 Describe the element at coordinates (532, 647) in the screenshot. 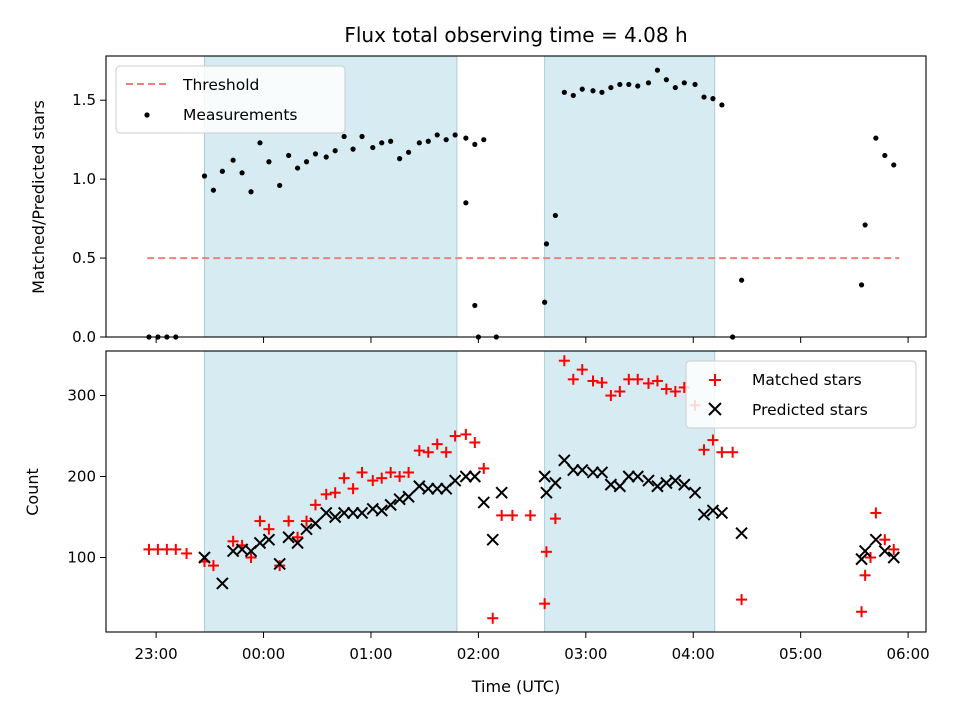

I see `bottom-x-ticks: 23:00 00:00 01:00 02:00 03:00 04:00 05:00 06:00` at that location.